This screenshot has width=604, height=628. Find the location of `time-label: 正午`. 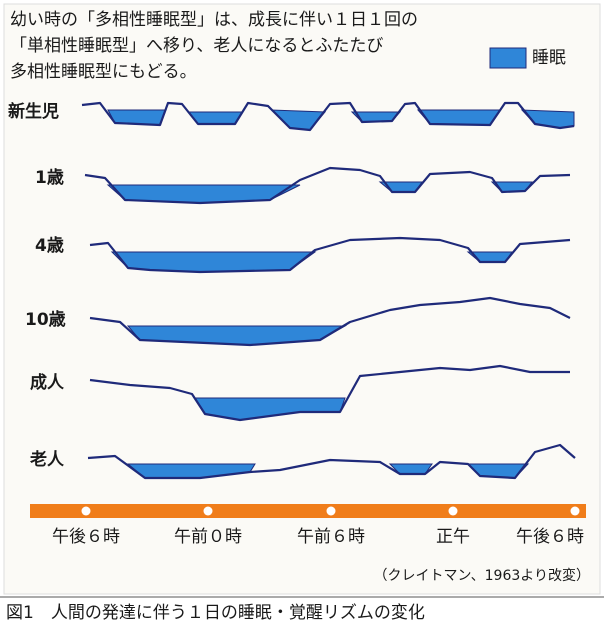

time-label: 正午 is located at coordinates (453, 537).